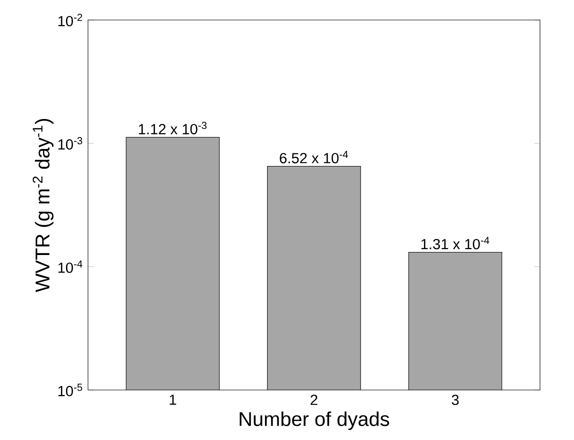 This screenshot has height=440, width=574. What do you see at coordinates (455, 243) in the screenshot?
I see `data-label: 1.31 x 10$^{-4}$` at bounding box center [455, 243].